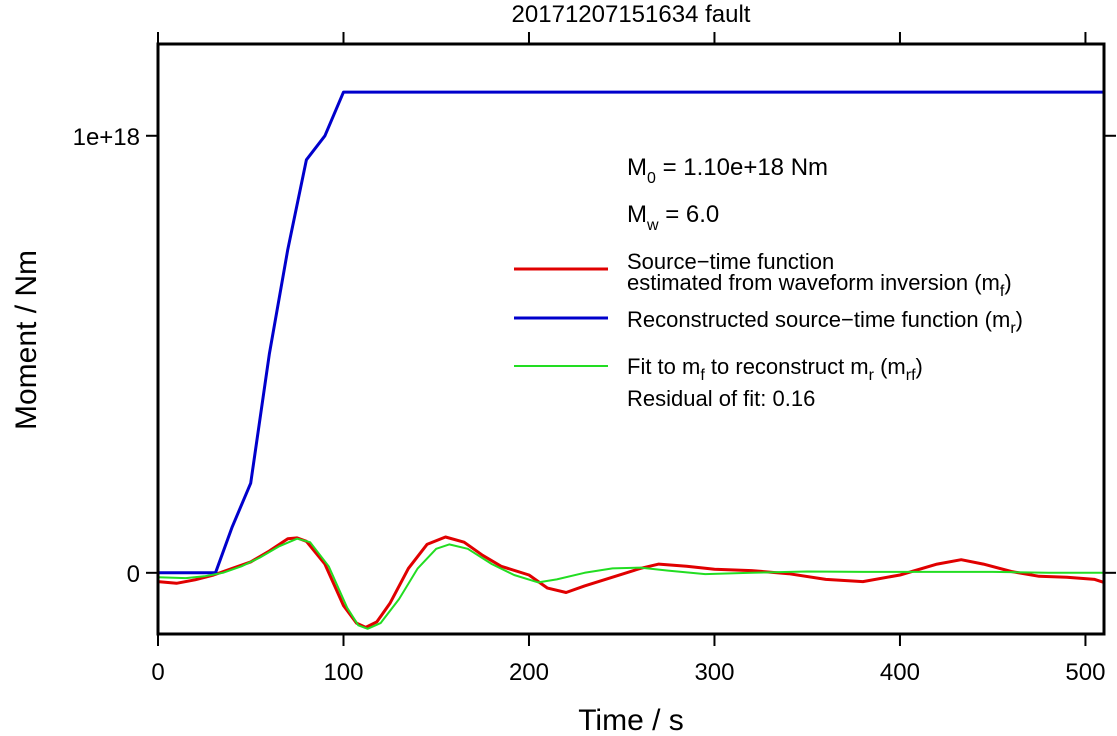 The height and width of the screenshot is (736, 1117). What do you see at coordinates (1085, 672) in the screenshot?
I see `x-tick-label: 500` at bounding box center [1085, 672].